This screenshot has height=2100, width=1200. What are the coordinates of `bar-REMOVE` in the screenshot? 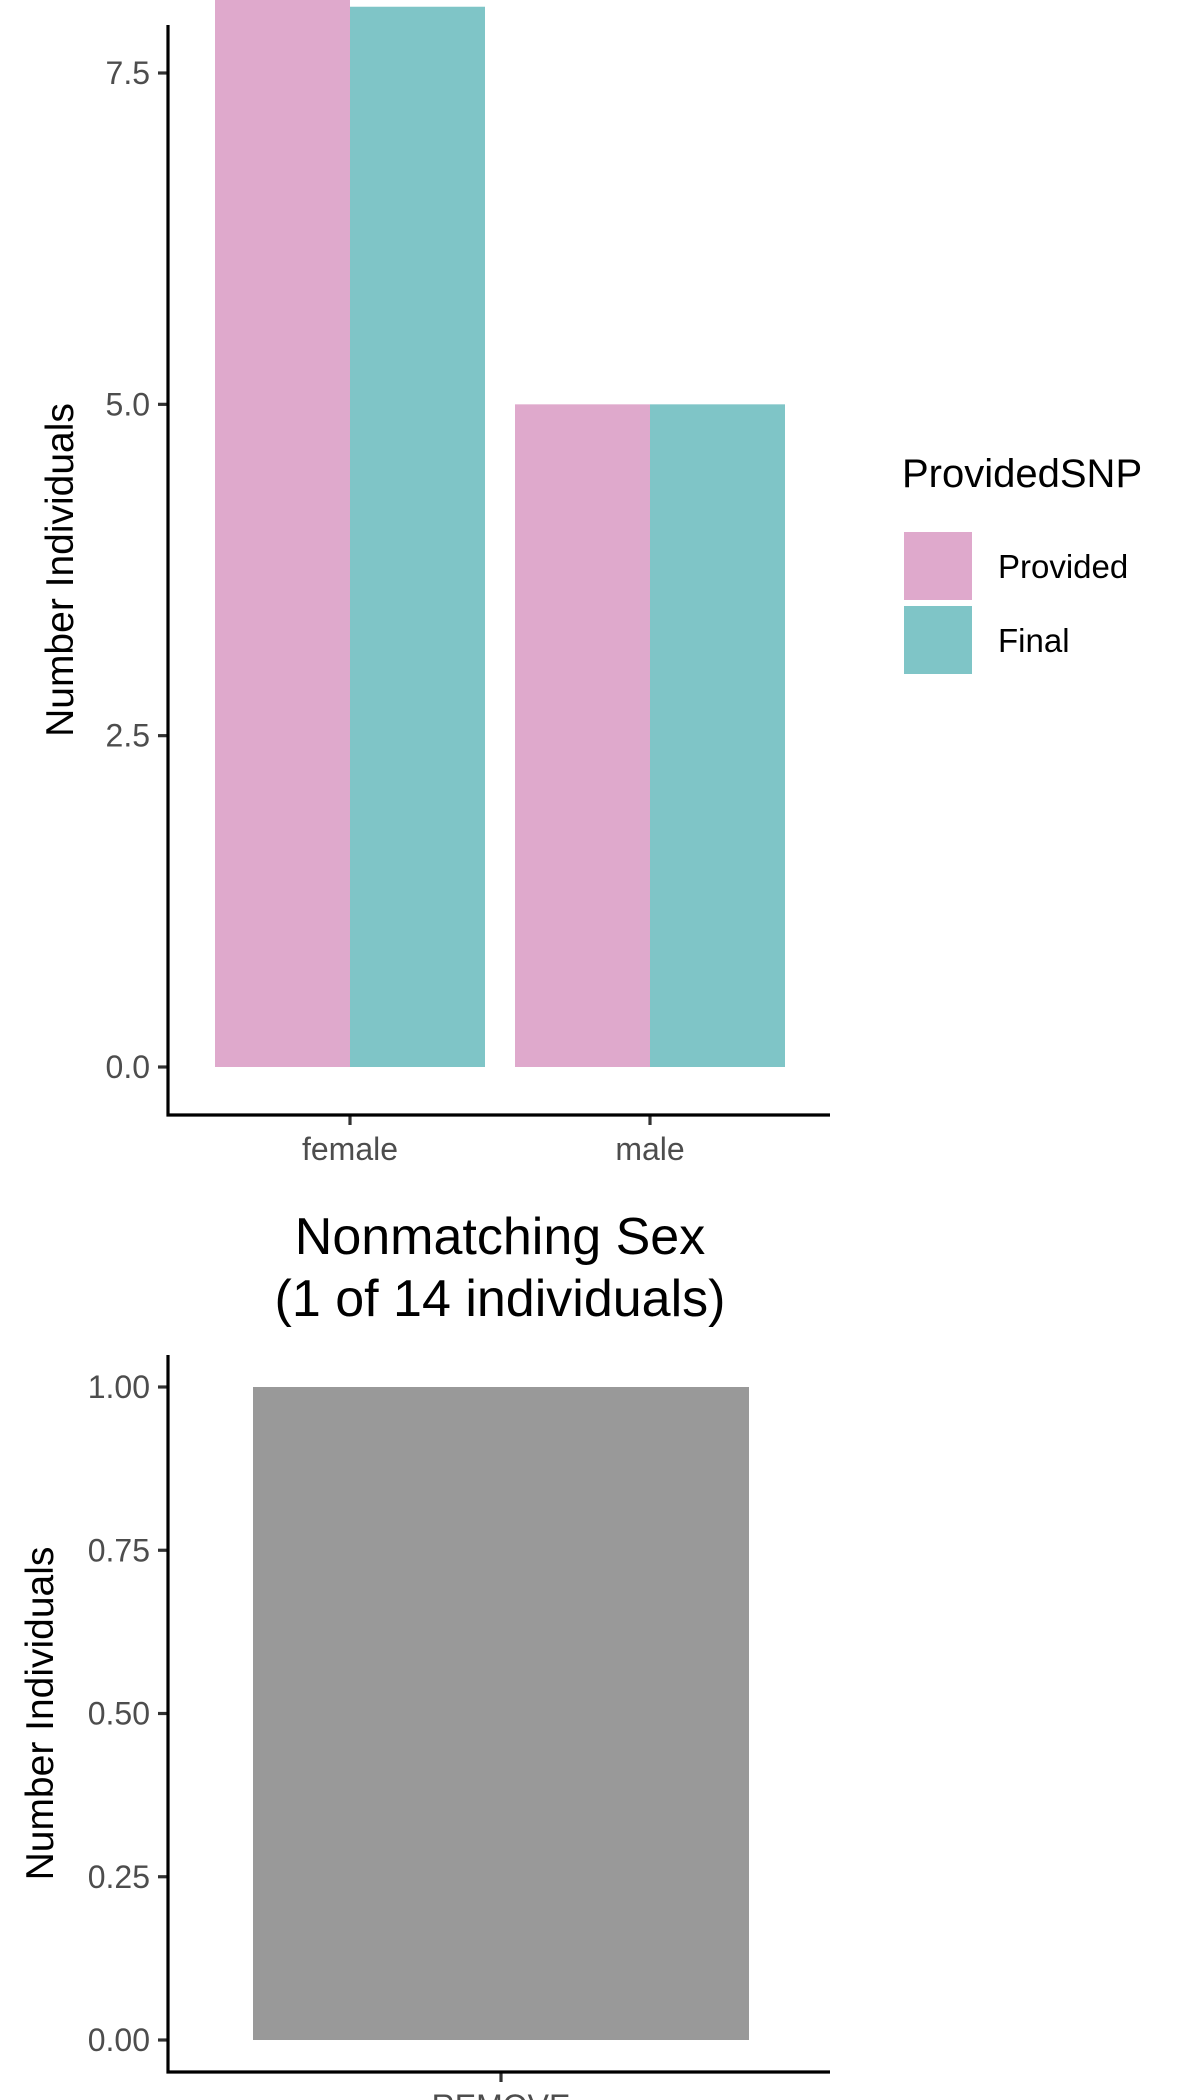 It's located at (501, 1713).